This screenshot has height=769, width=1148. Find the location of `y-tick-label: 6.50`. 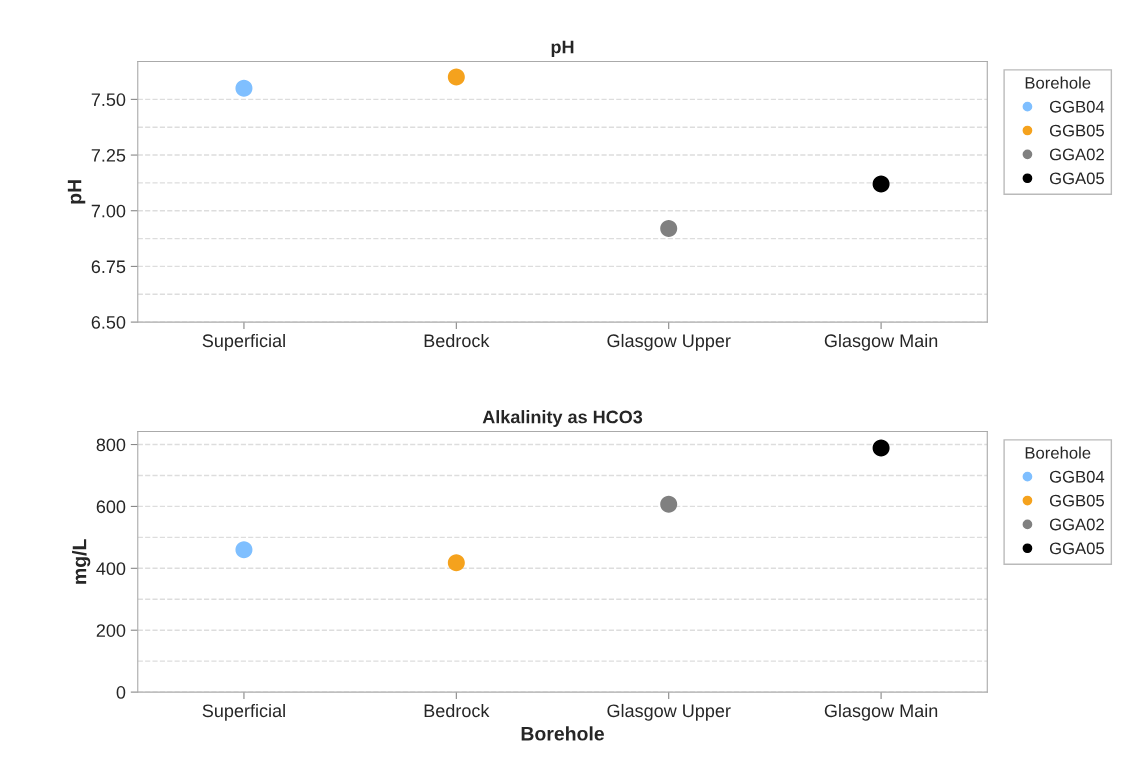

y-tick-label: 6.50 is located at coordinates (108, 322).